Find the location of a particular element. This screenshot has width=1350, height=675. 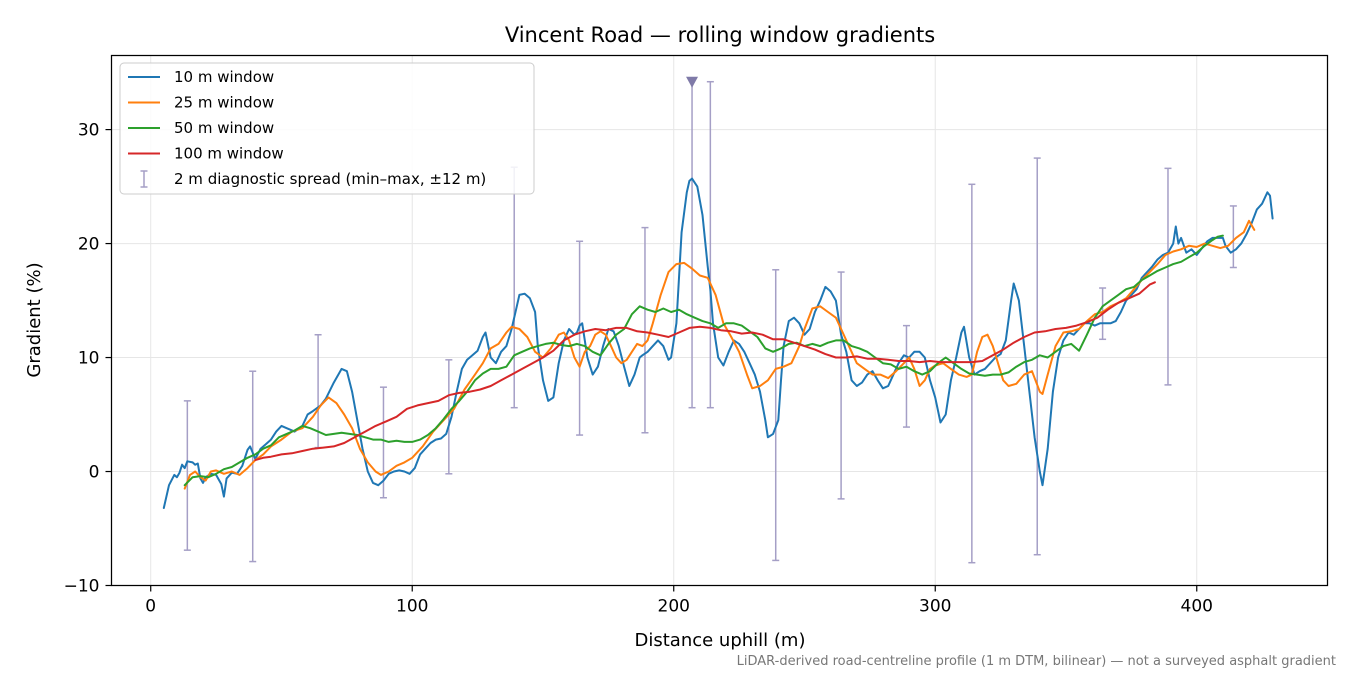

legend-item: 2 m diagnostic spread (min–max, ±12 m) is located at coordinates (313, 179).